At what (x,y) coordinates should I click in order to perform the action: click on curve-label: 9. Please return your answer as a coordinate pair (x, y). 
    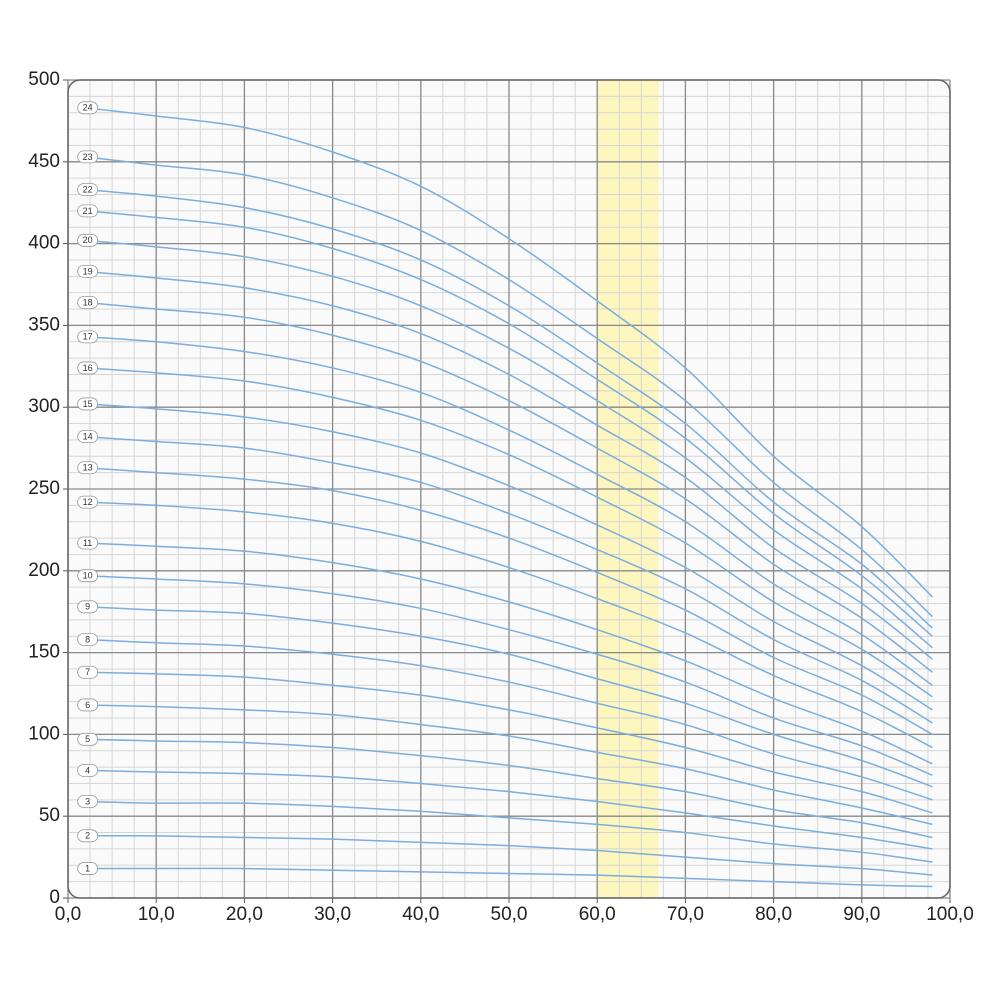
    Looking at the image, I should click on (87, 607).